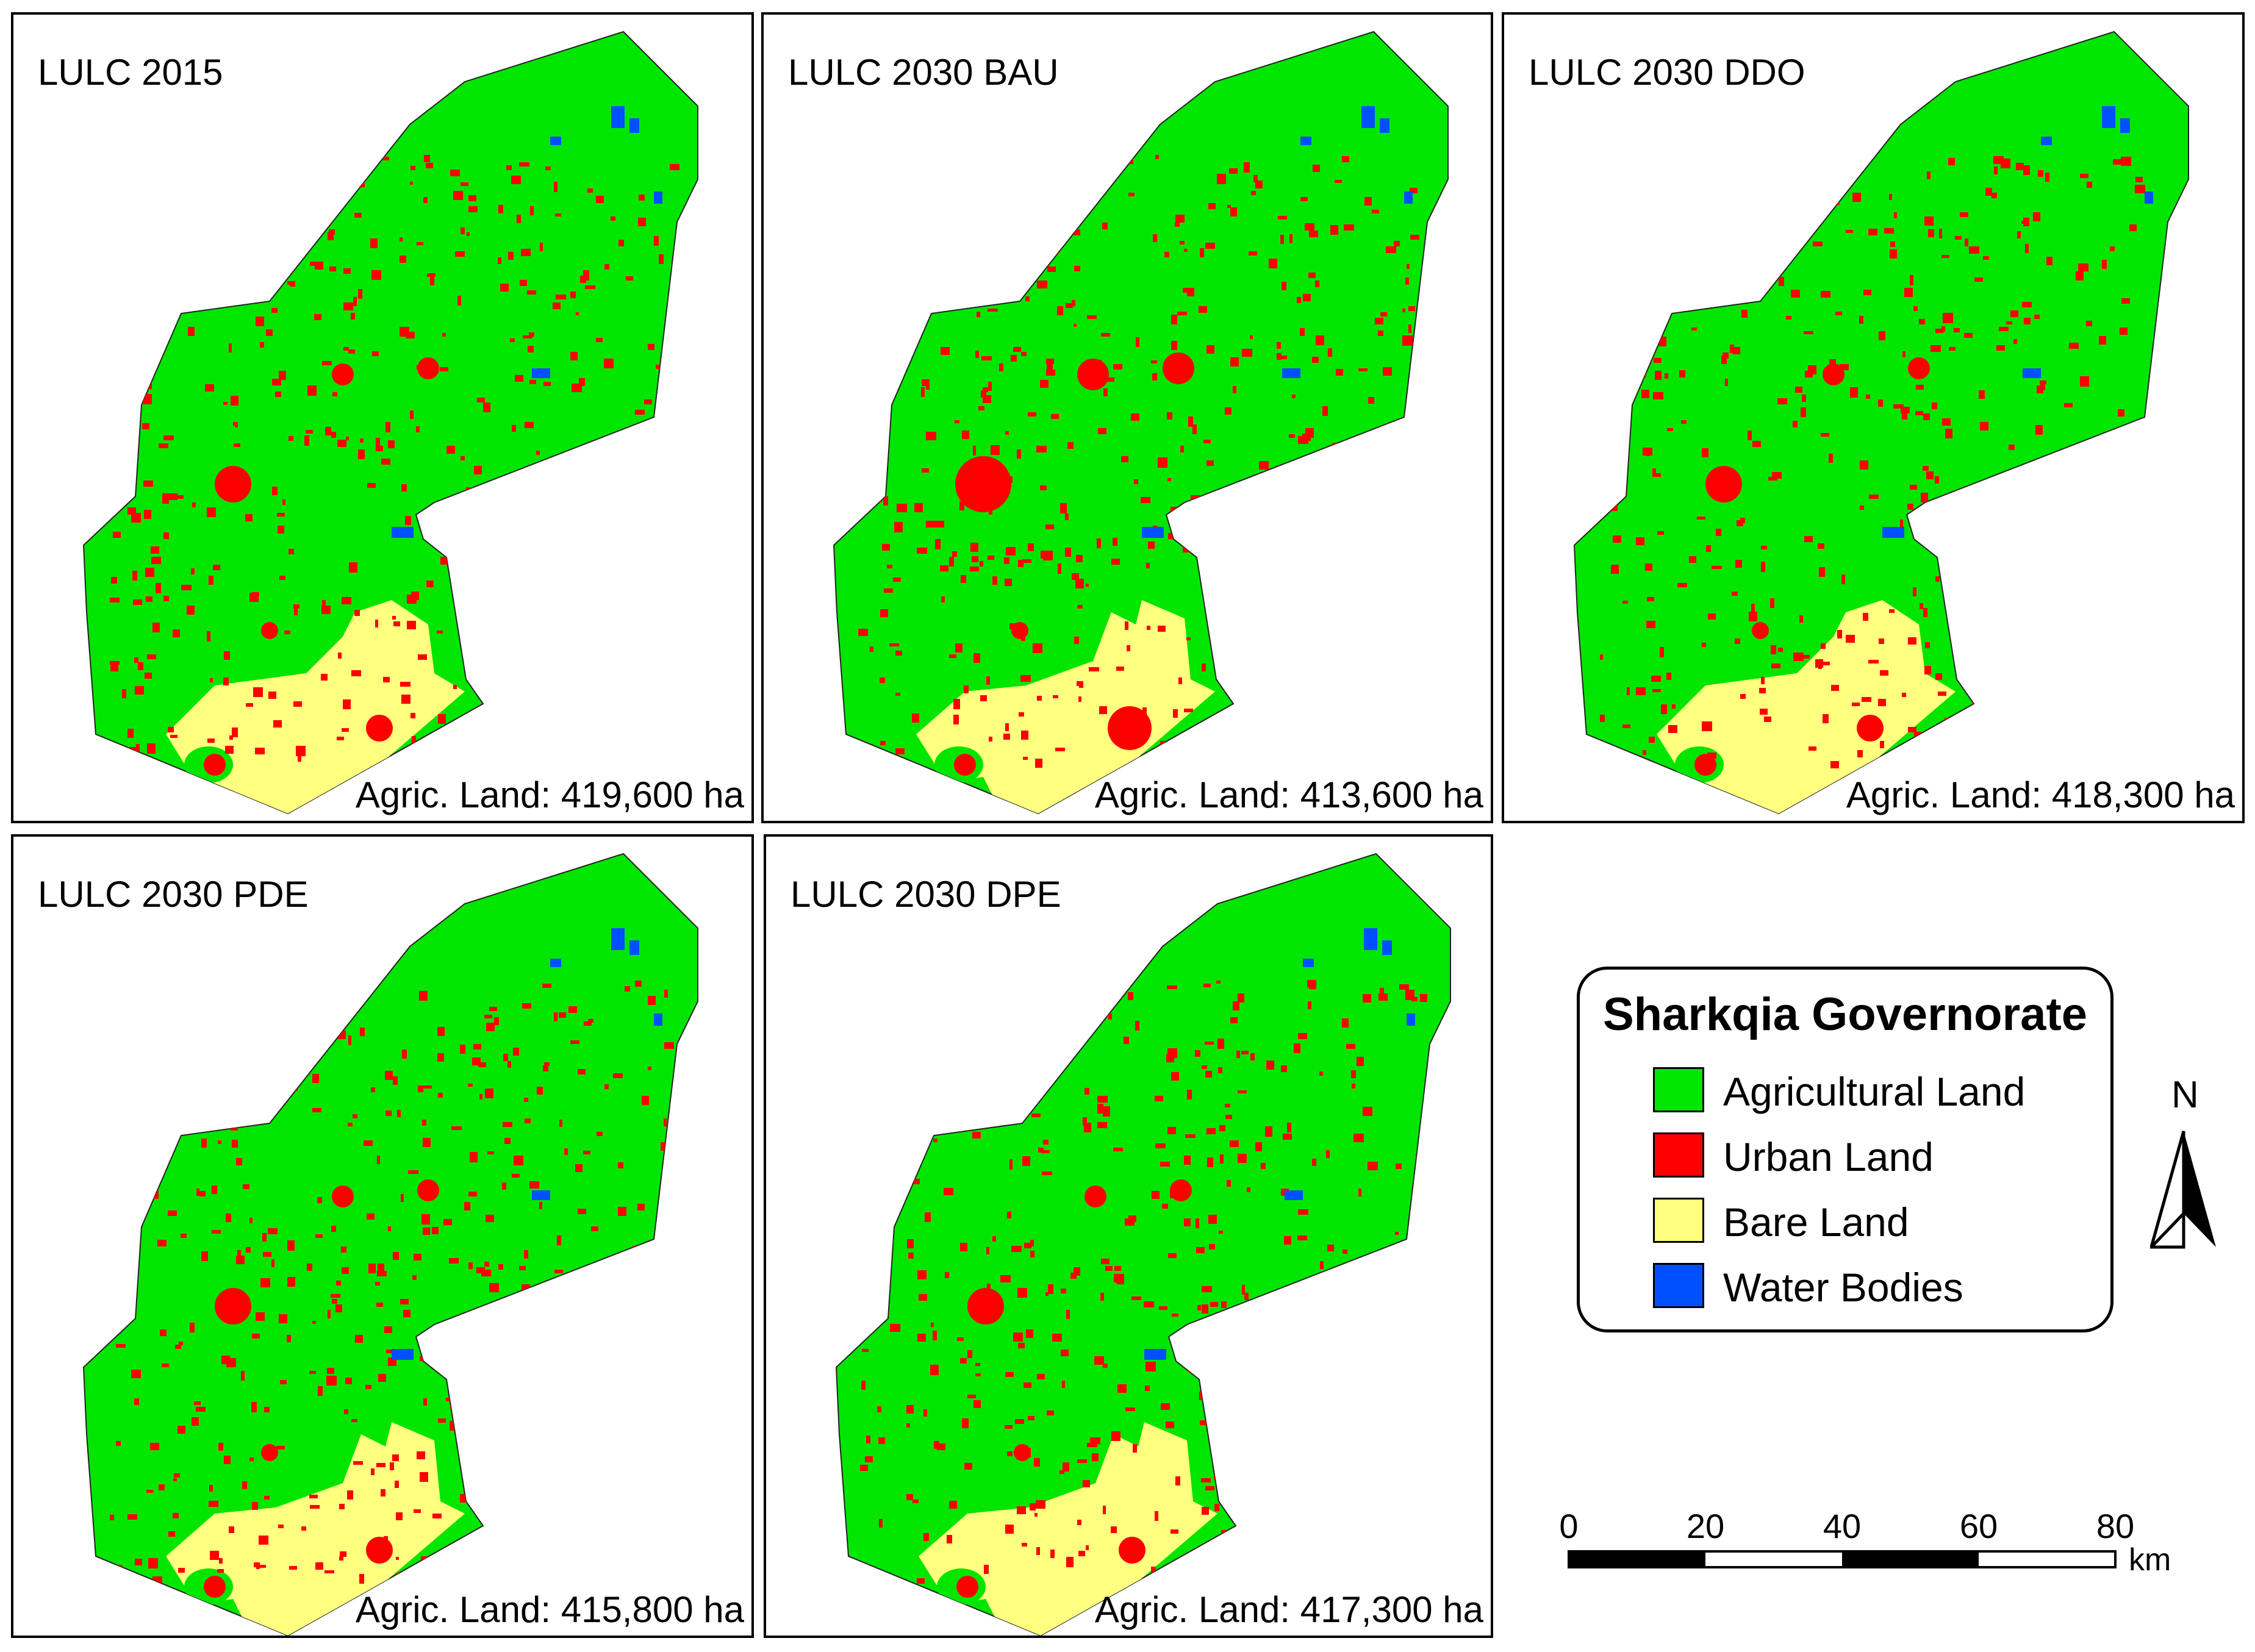 Image resolution: width=2255 pixels, height=1652 pixels. What do you see at coordinates (1288, 794) in the screenshot?
I see `agric-land-area: Agric. Land: 413,600 ha` at bounding box center [1288, 794].